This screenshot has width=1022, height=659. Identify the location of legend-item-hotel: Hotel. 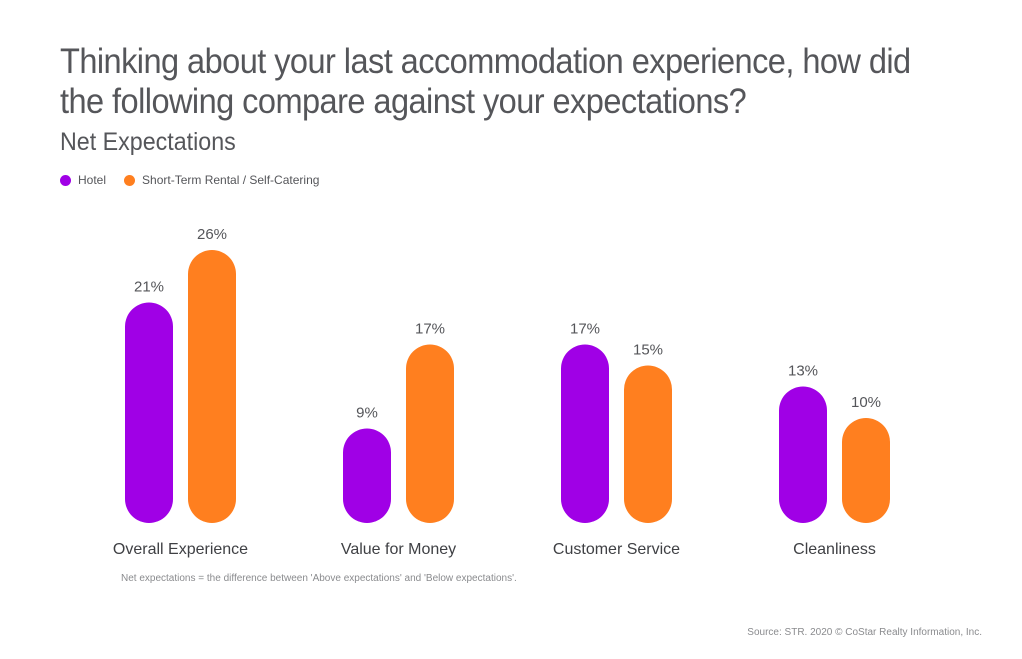
(83, 180).